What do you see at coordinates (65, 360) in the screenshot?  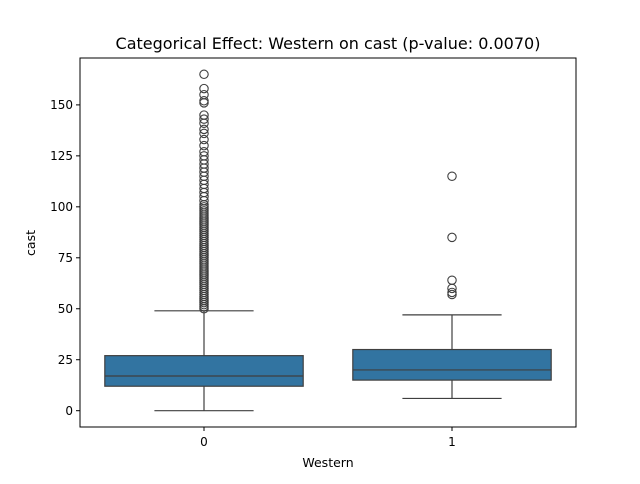 I see `y-tick-label: 25` at bounding box center [65, 360].